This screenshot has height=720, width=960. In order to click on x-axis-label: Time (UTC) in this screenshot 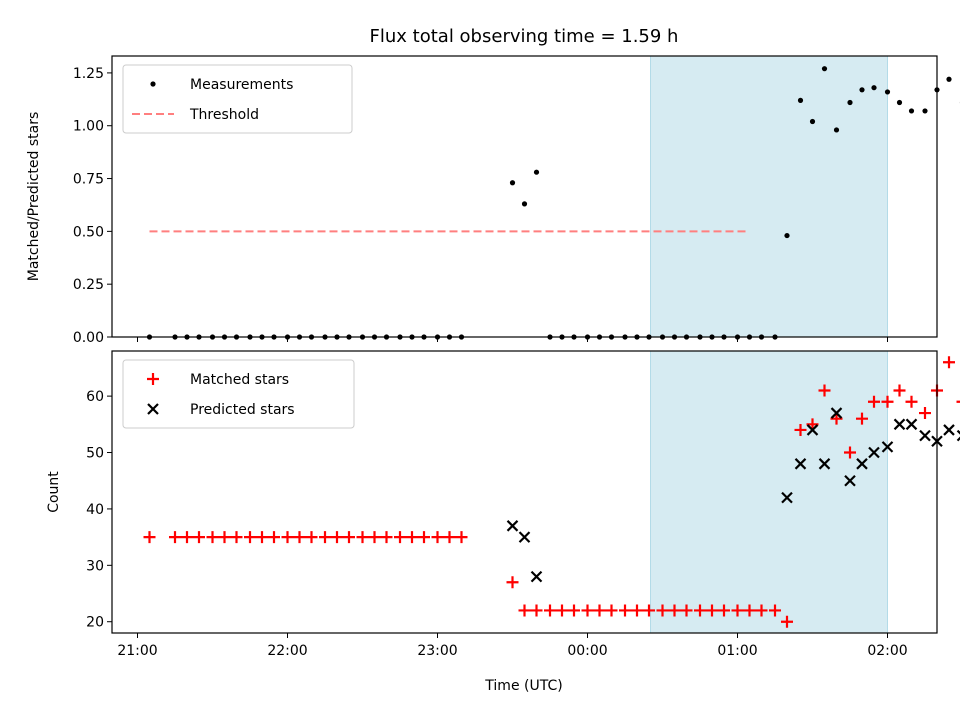, I will do `click(523, 686)`.